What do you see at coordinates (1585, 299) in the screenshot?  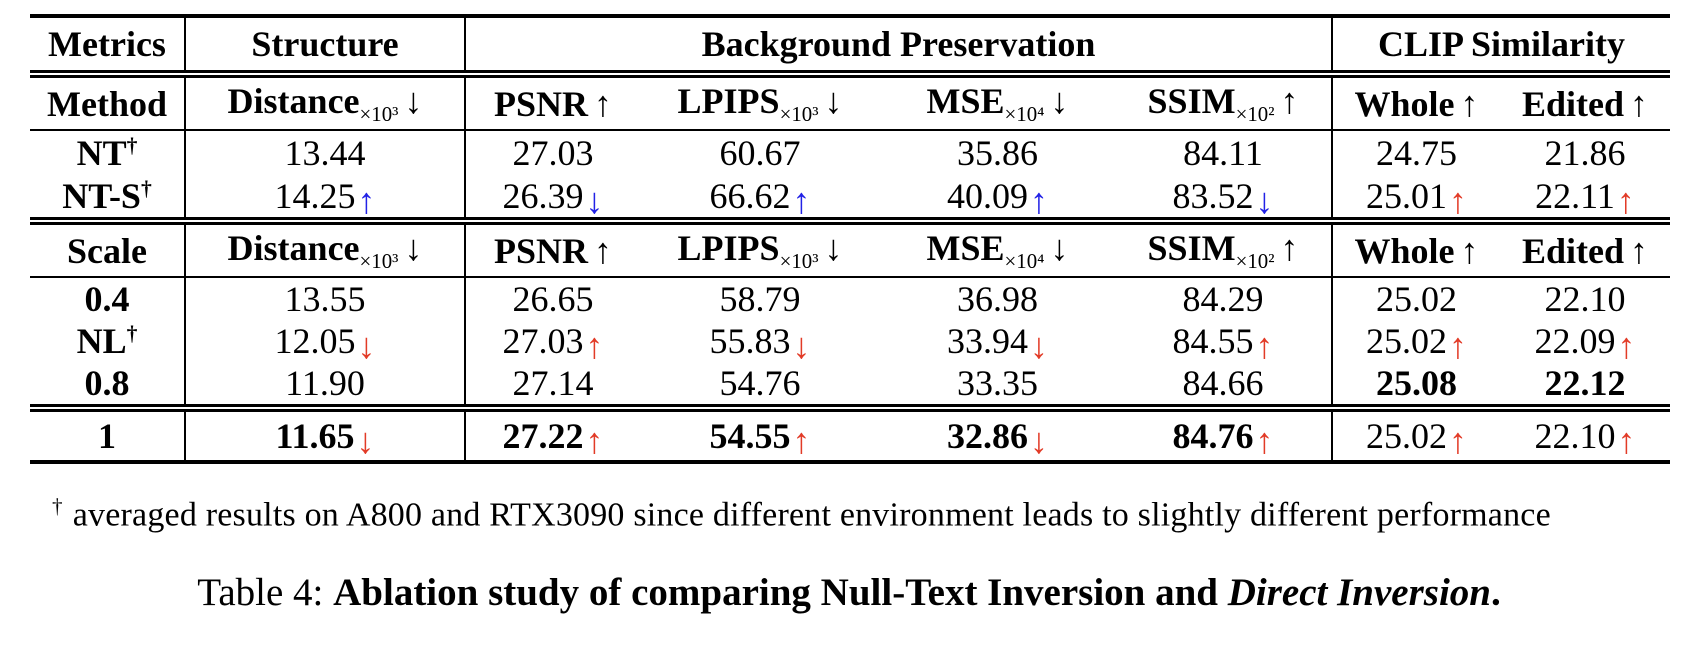 I see `cell-value: 22.10` at bounding box center [1585, 299].